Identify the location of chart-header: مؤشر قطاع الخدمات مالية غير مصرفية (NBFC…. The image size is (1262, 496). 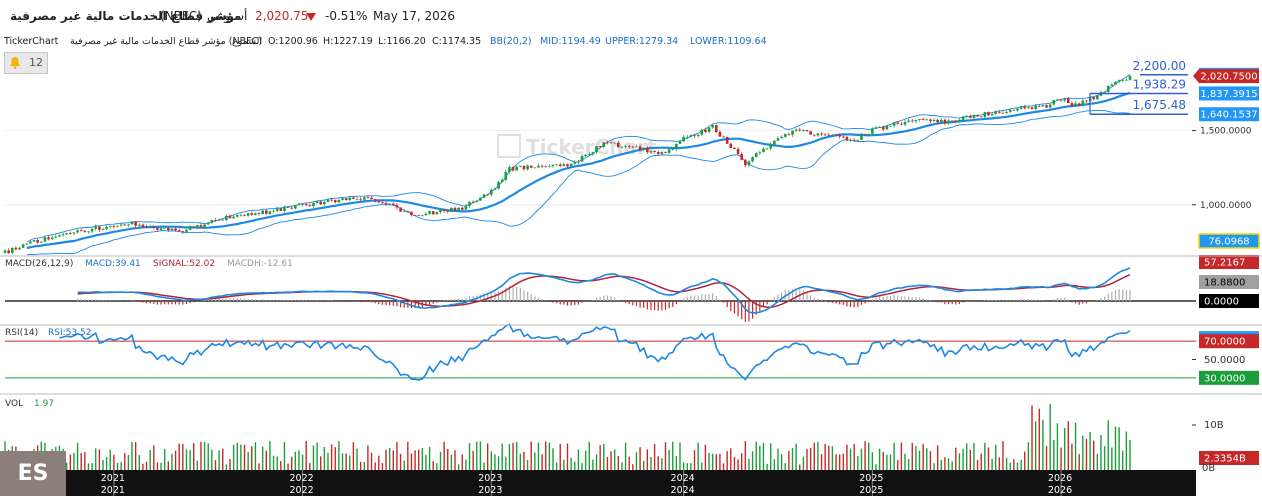
(631, 17).